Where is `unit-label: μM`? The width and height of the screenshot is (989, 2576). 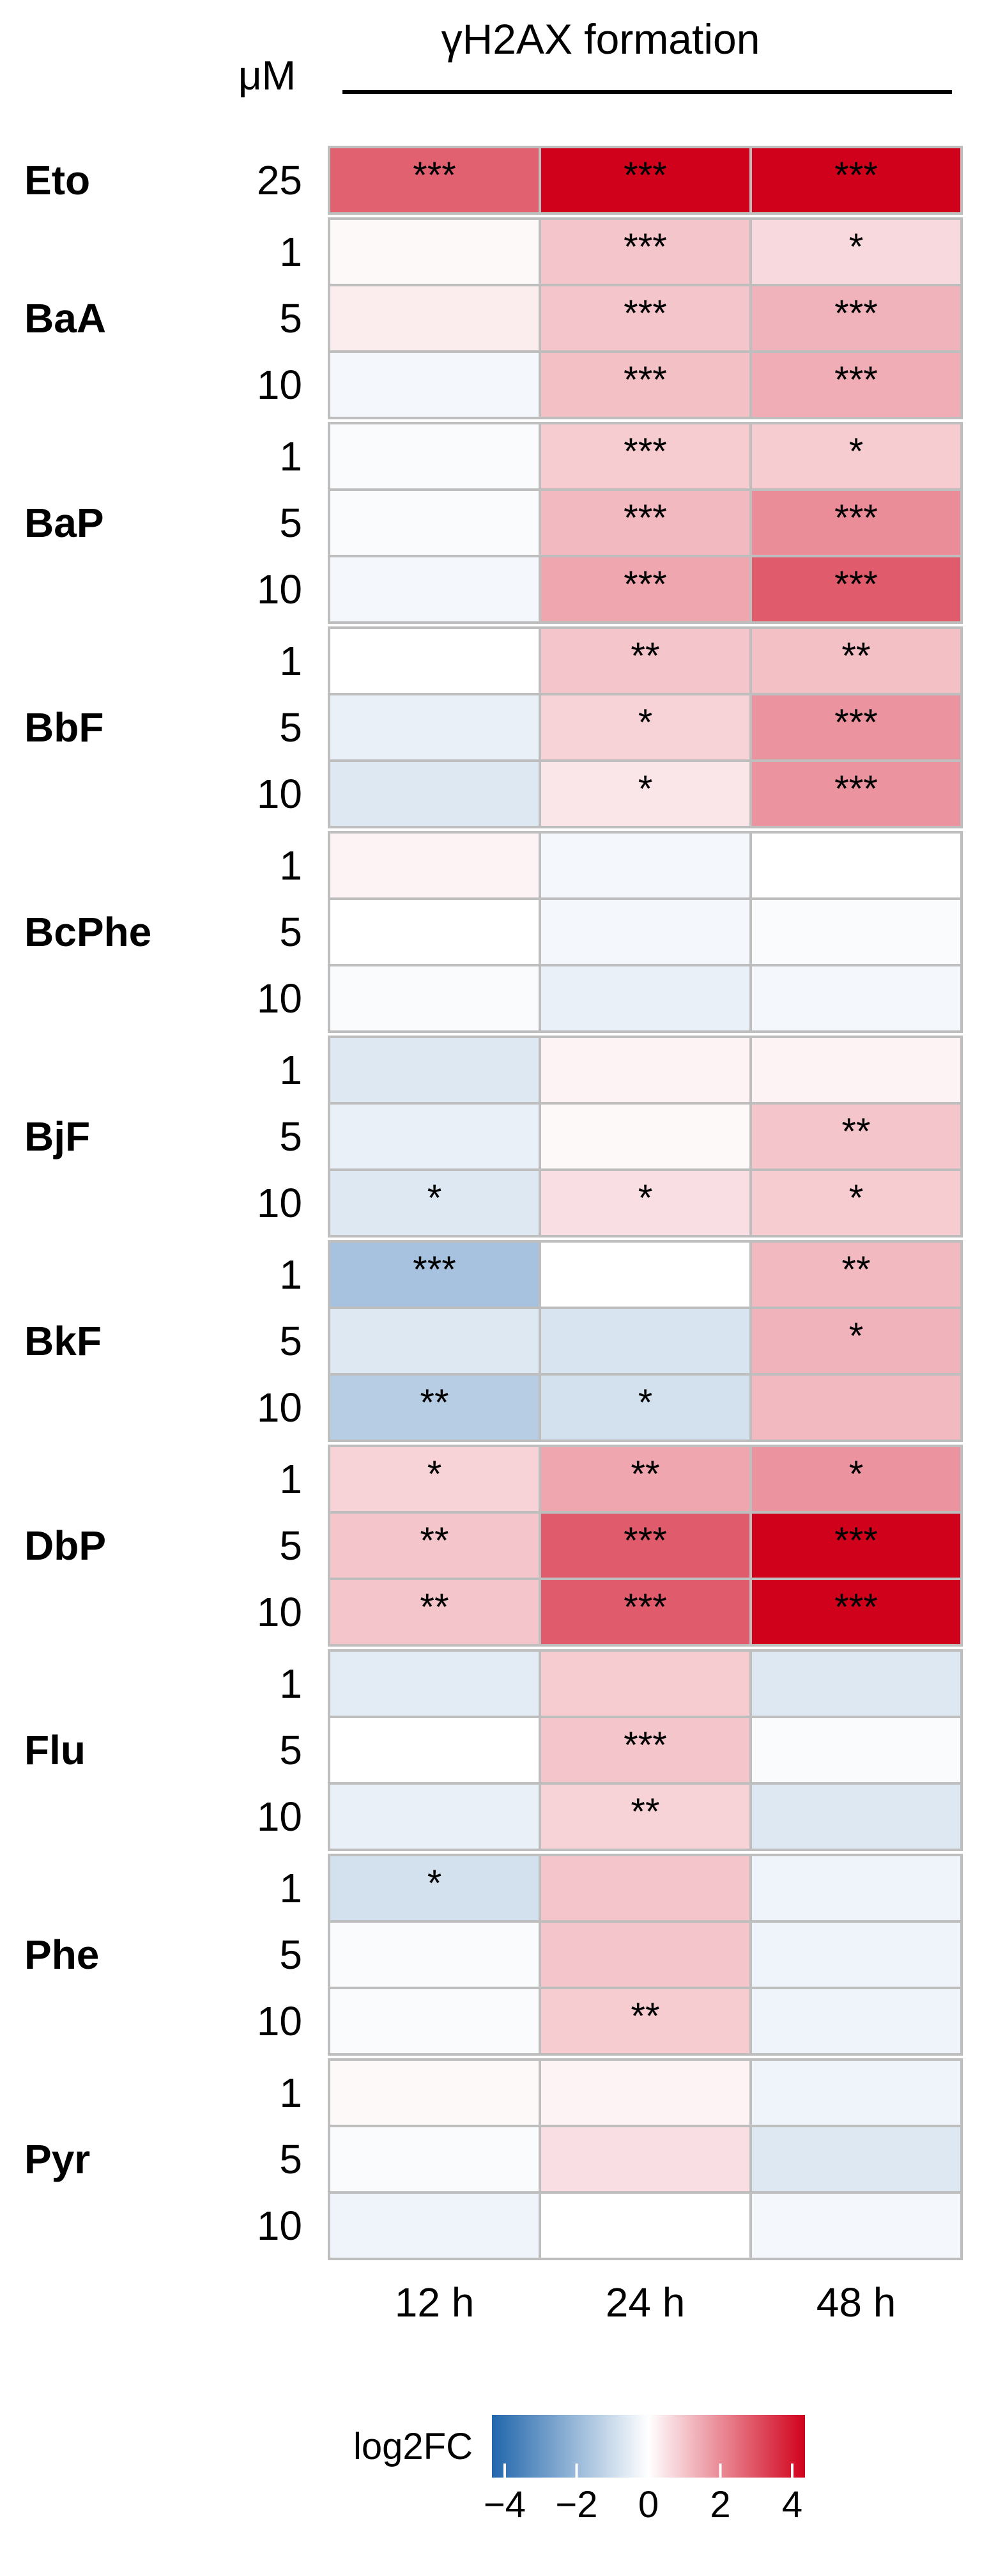 unit-label: μM is located at coordinates (267, 75).